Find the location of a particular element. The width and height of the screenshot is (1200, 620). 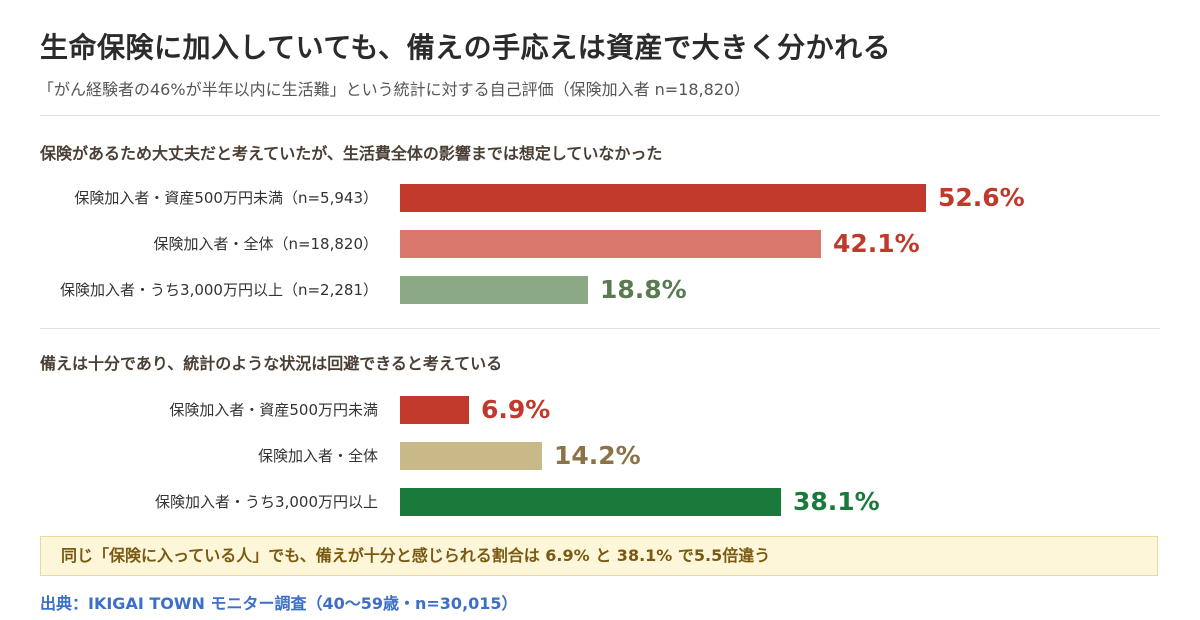

bar-label: 保険加入者・うち3,000万円以上 is located at coordinates (266, 502).